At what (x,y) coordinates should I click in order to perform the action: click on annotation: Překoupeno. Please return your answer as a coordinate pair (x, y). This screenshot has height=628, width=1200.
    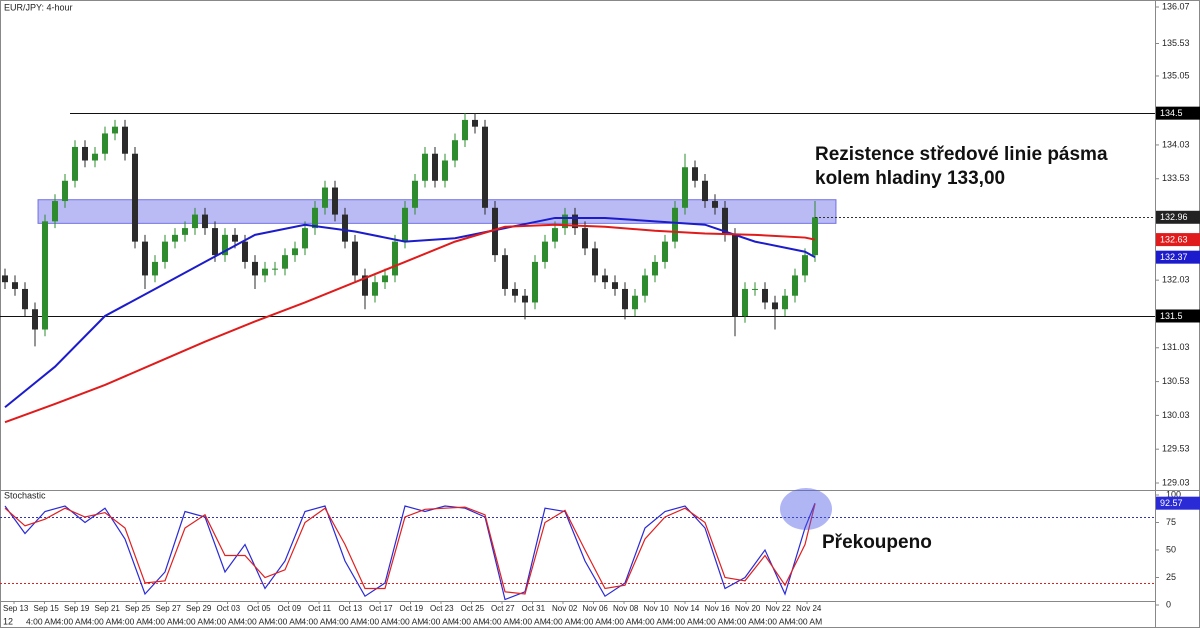
    Looking at the image, I should click on (877, 542).